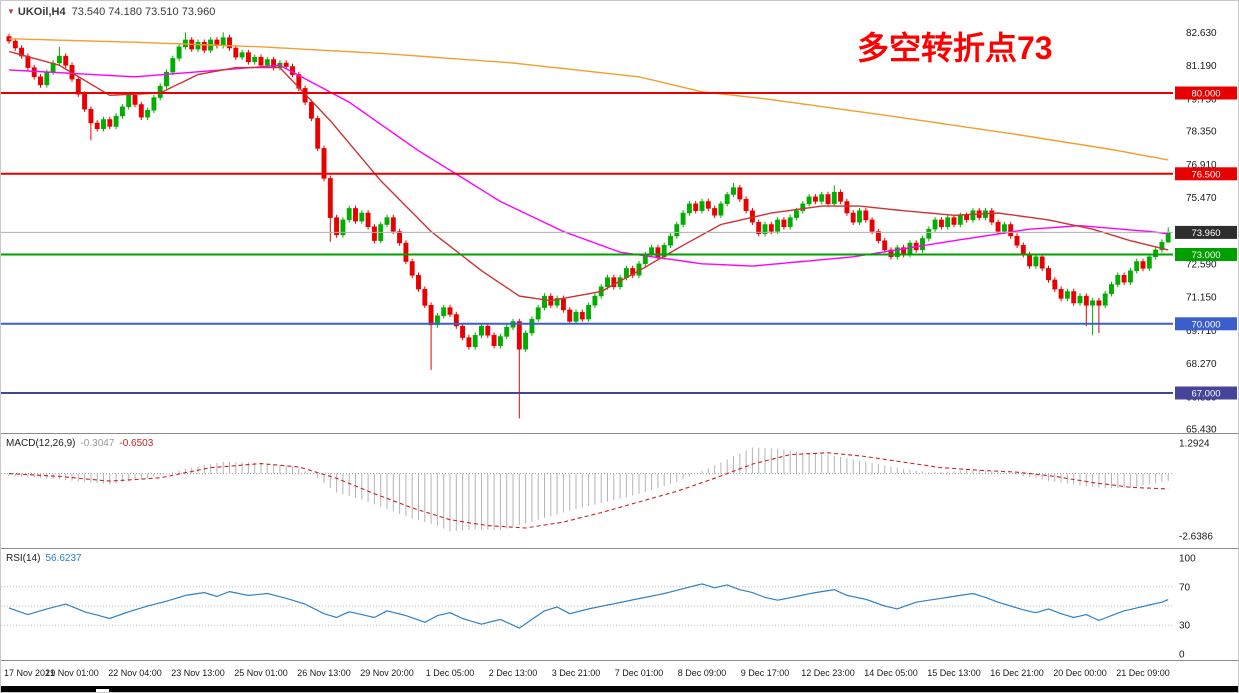 The height and width of the screenshot is (693, 1239). I want to click on macd-label: MACD(12,26,9) -0.3047 -0.6503, so click(79, 443).